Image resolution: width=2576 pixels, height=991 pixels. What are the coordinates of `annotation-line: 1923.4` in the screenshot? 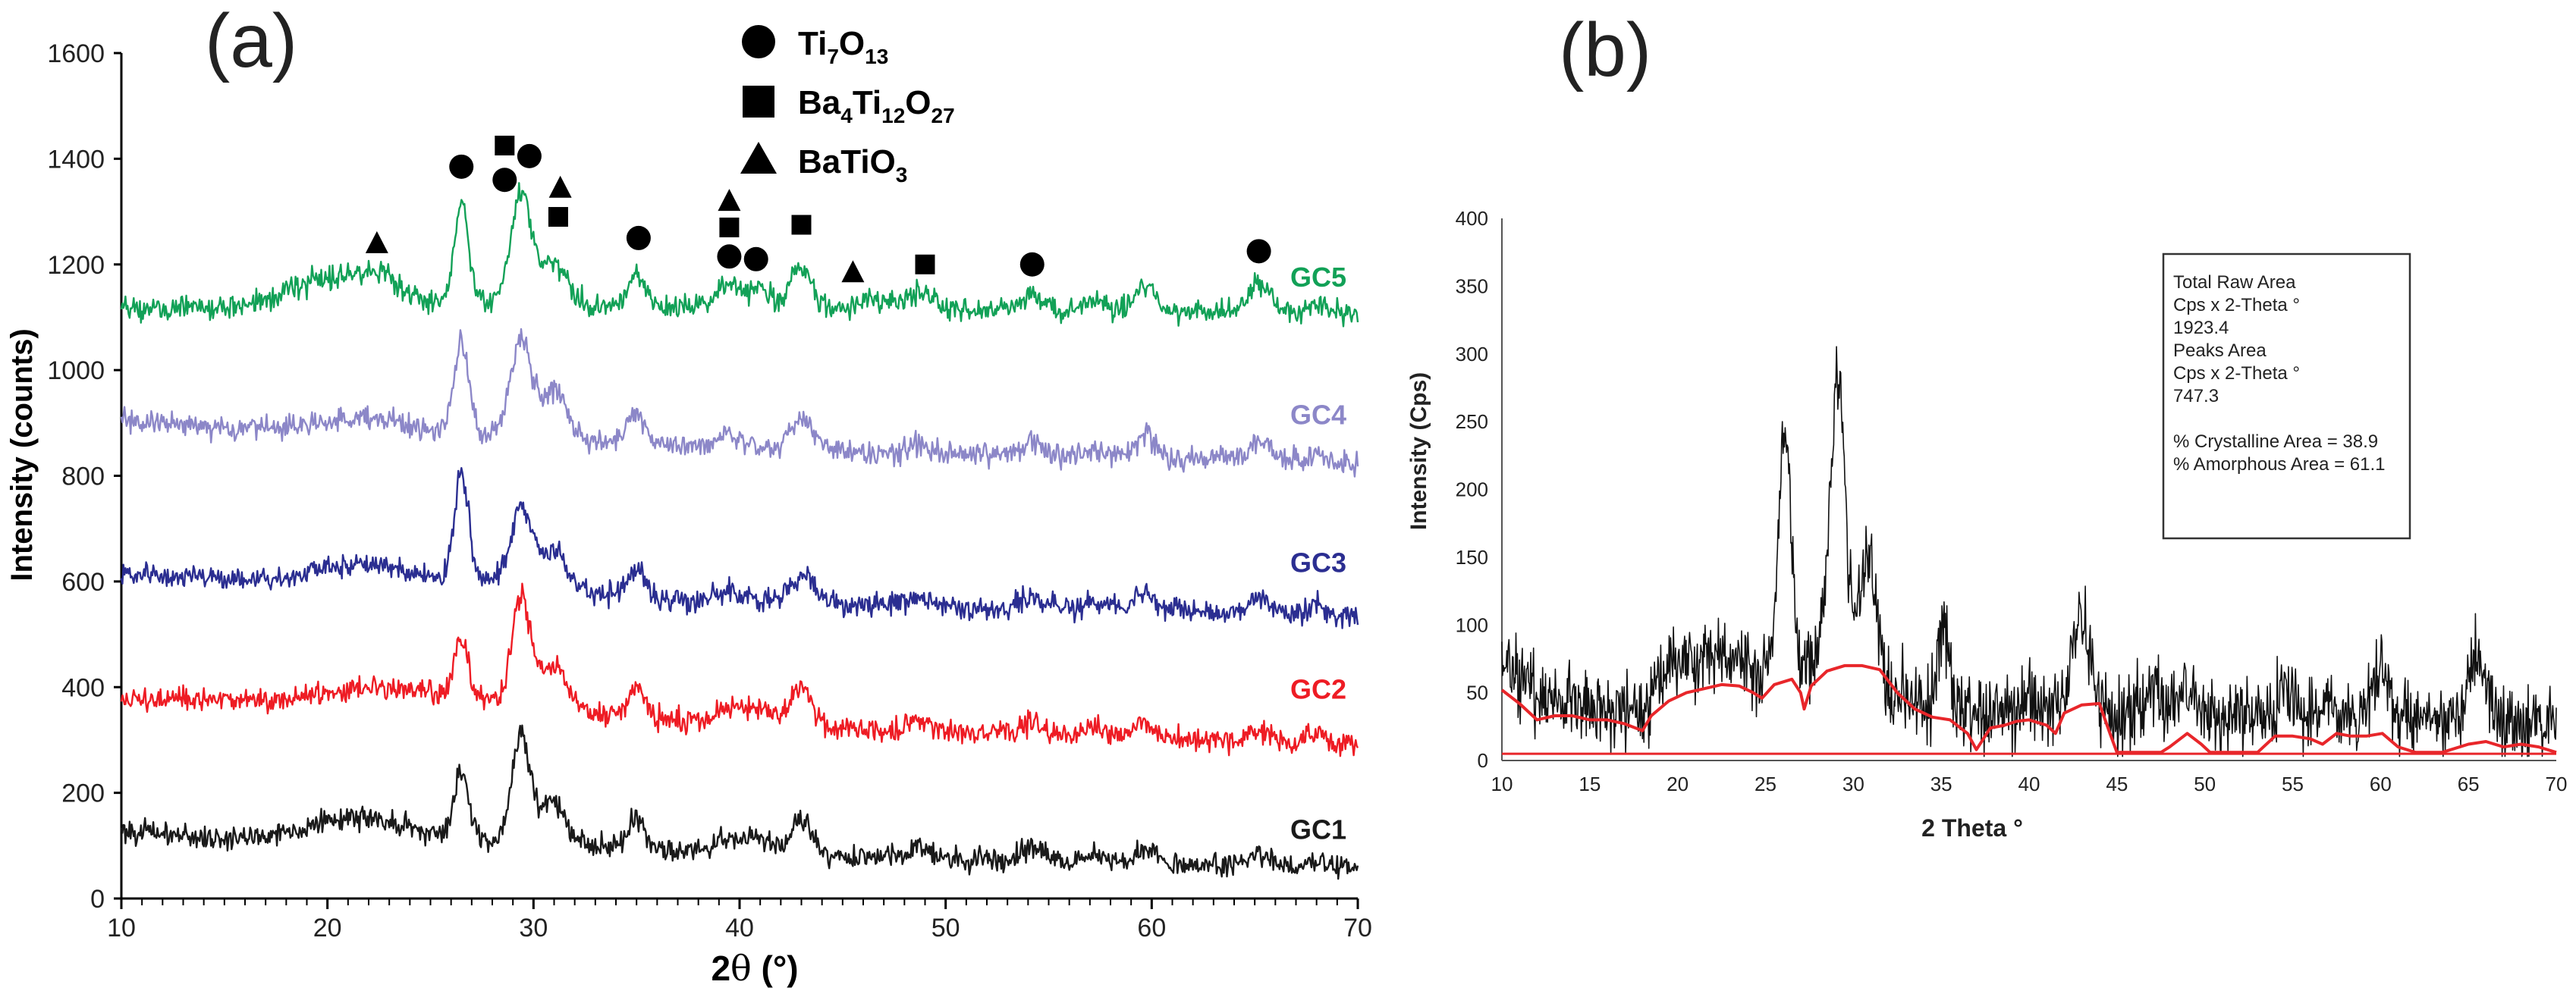 It's located at (2201, 328).